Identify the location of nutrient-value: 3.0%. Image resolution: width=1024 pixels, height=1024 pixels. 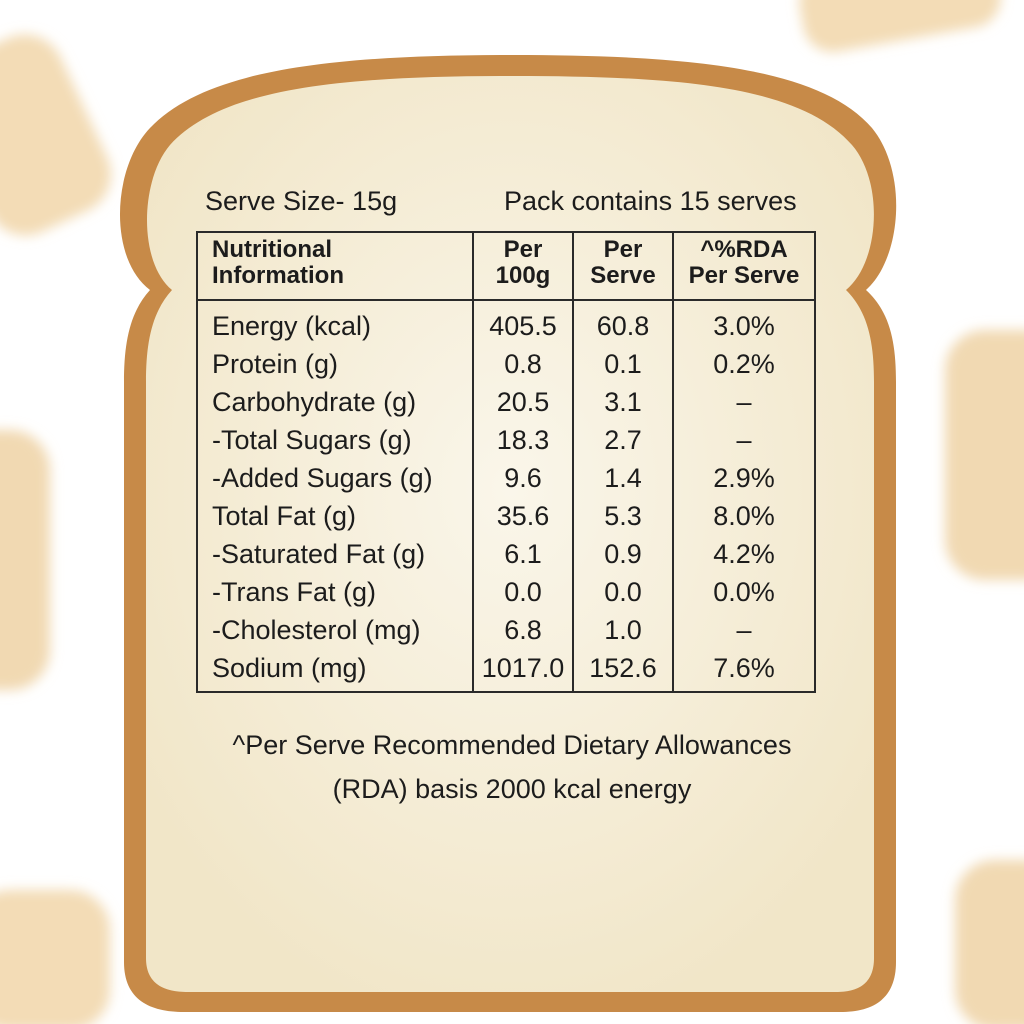
(744, 322).